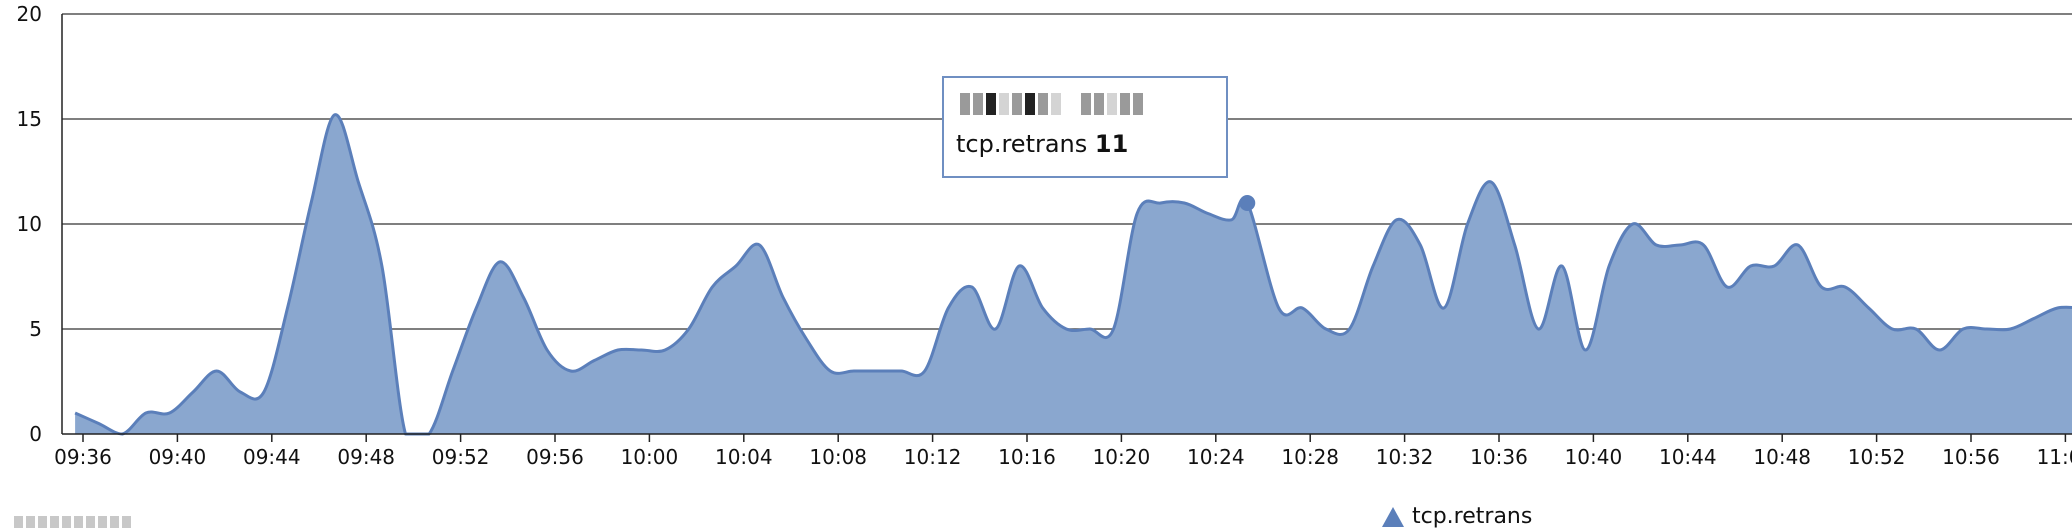 Image resolution: width=2072 pixels, height=532 pixels. I want to click on x-tick-label: 11:00, so click(2054, 457).